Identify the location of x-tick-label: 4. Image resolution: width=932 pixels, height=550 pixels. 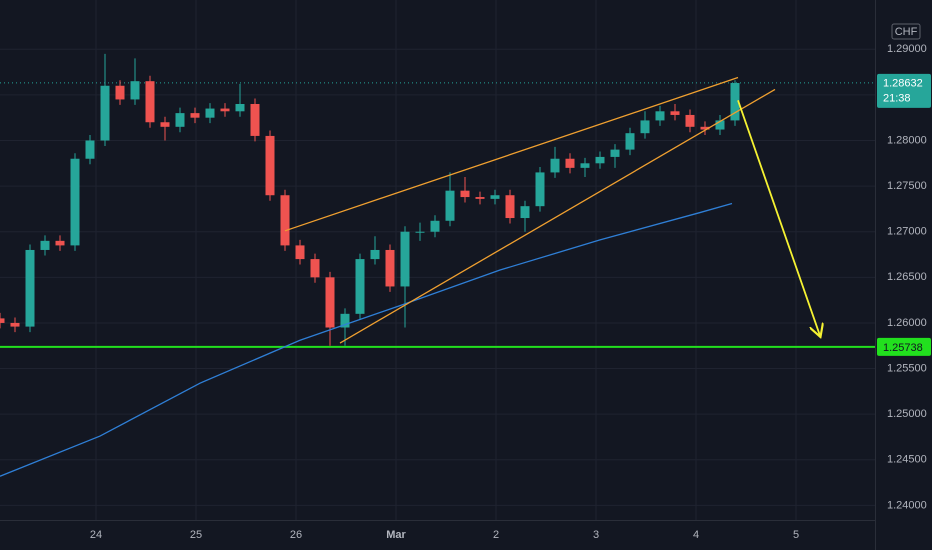
(696, 535).